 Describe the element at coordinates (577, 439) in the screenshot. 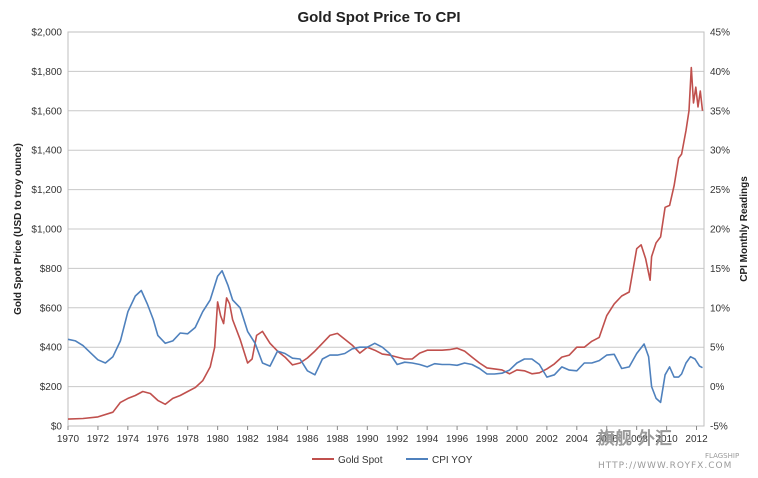

I see `x-tick-label: 2004` at that location.